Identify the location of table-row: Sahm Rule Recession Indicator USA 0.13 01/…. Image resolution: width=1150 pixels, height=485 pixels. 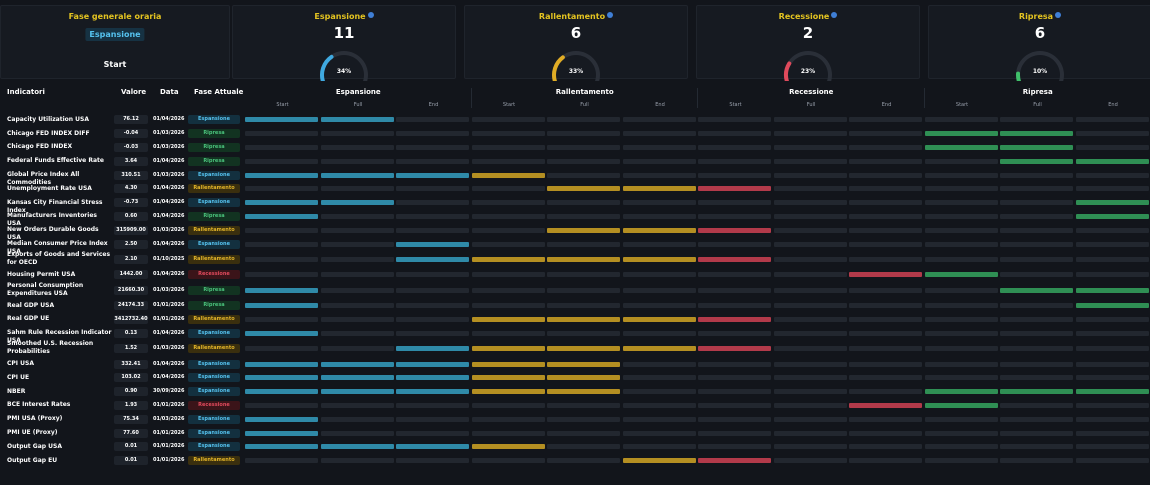
(575, 335).